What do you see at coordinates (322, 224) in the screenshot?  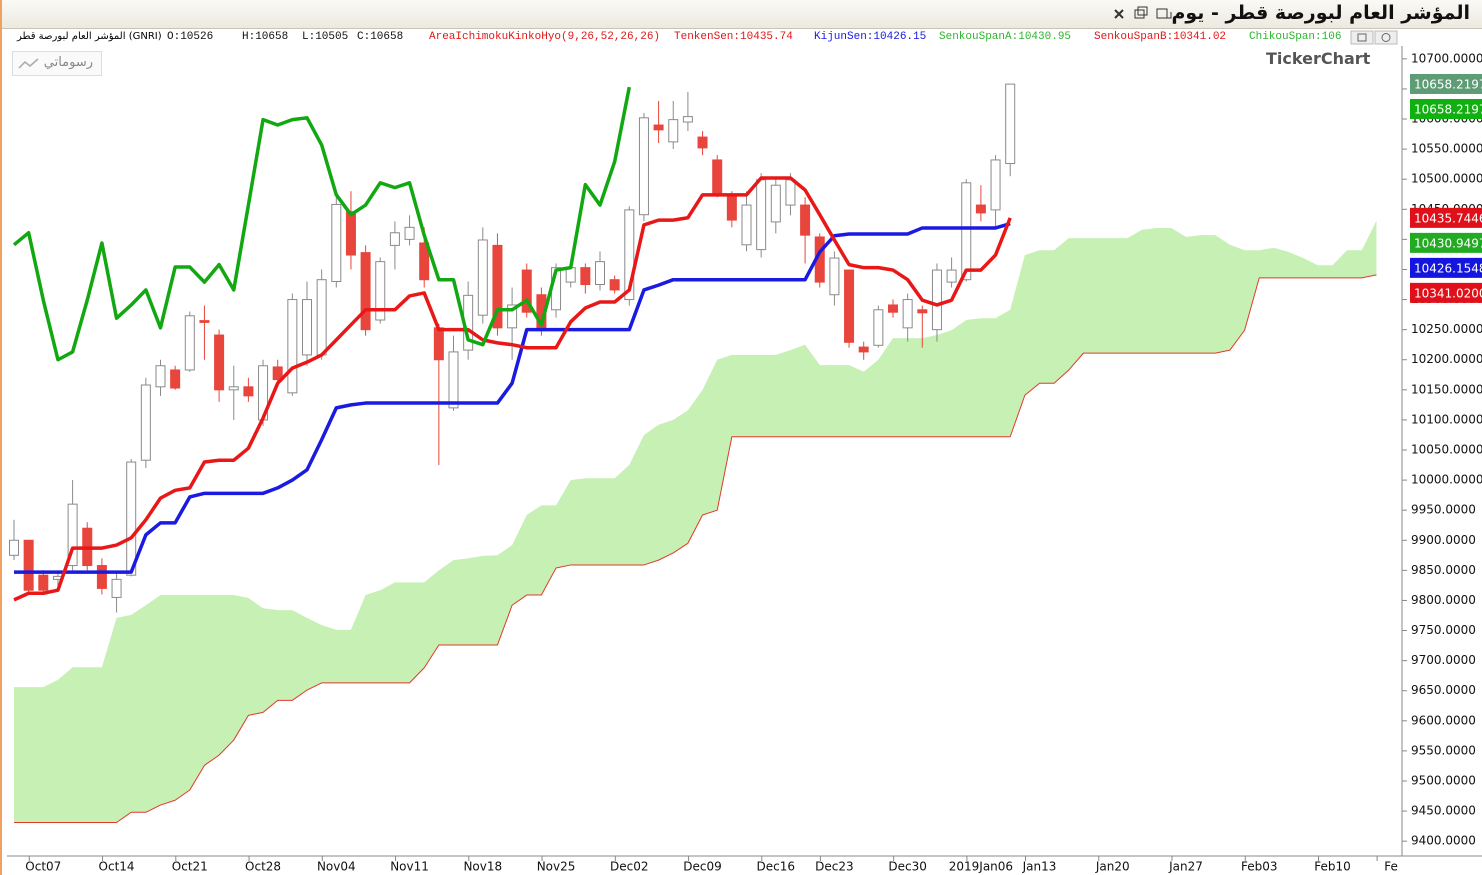 I see `chikou-span-line` at bounding box center [322, 224].